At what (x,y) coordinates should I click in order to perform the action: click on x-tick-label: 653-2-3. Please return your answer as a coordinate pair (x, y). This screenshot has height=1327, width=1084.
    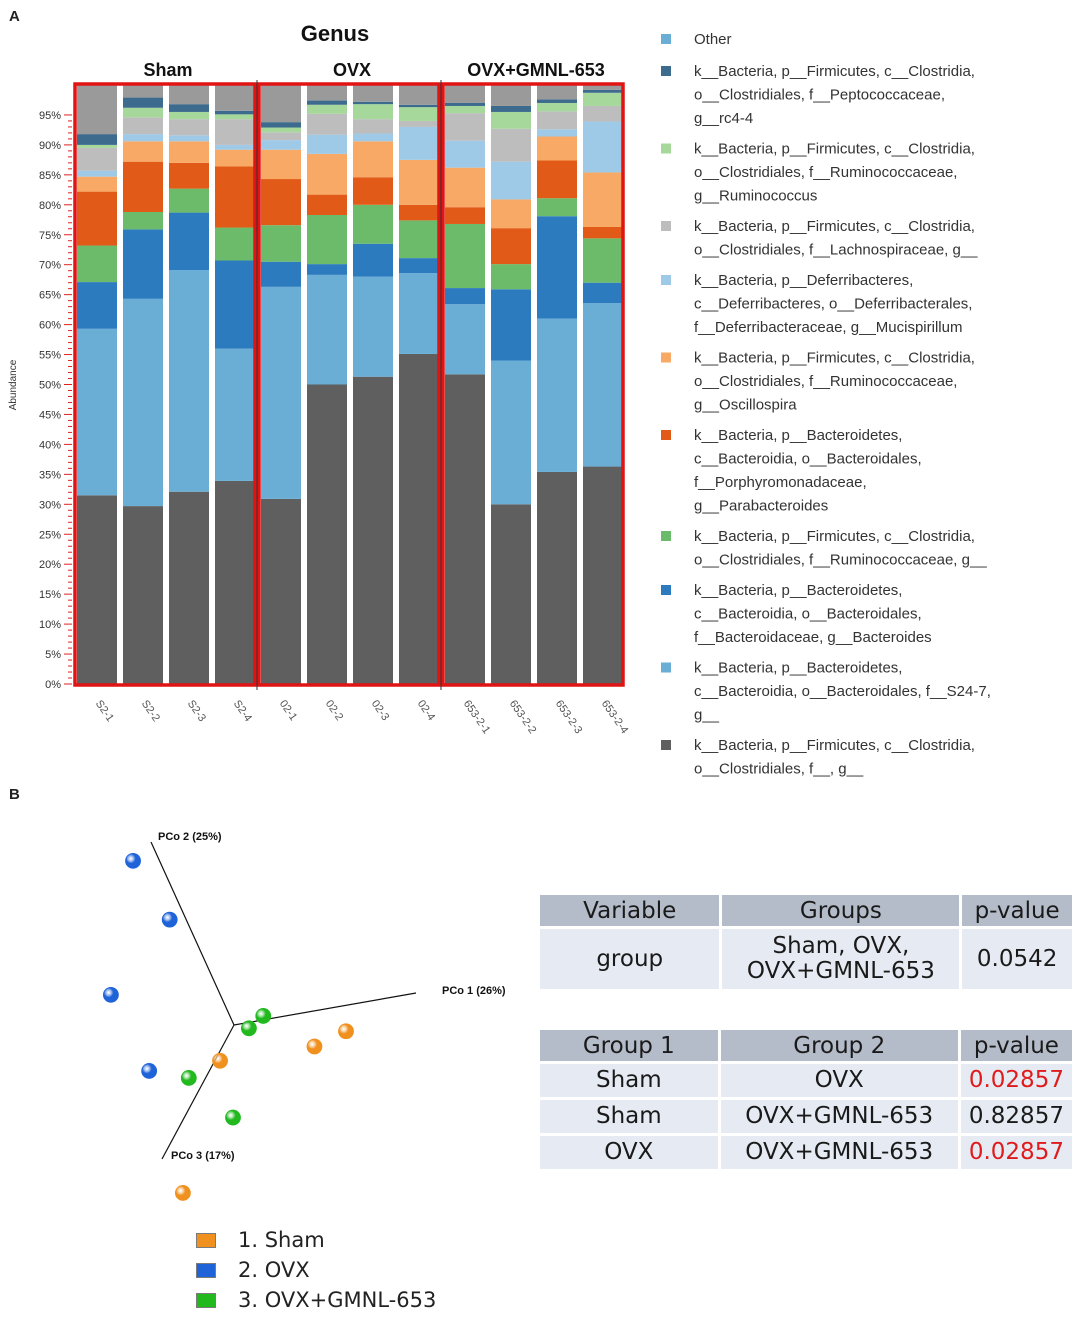
    Looking at the image, I should click on (569, 717).